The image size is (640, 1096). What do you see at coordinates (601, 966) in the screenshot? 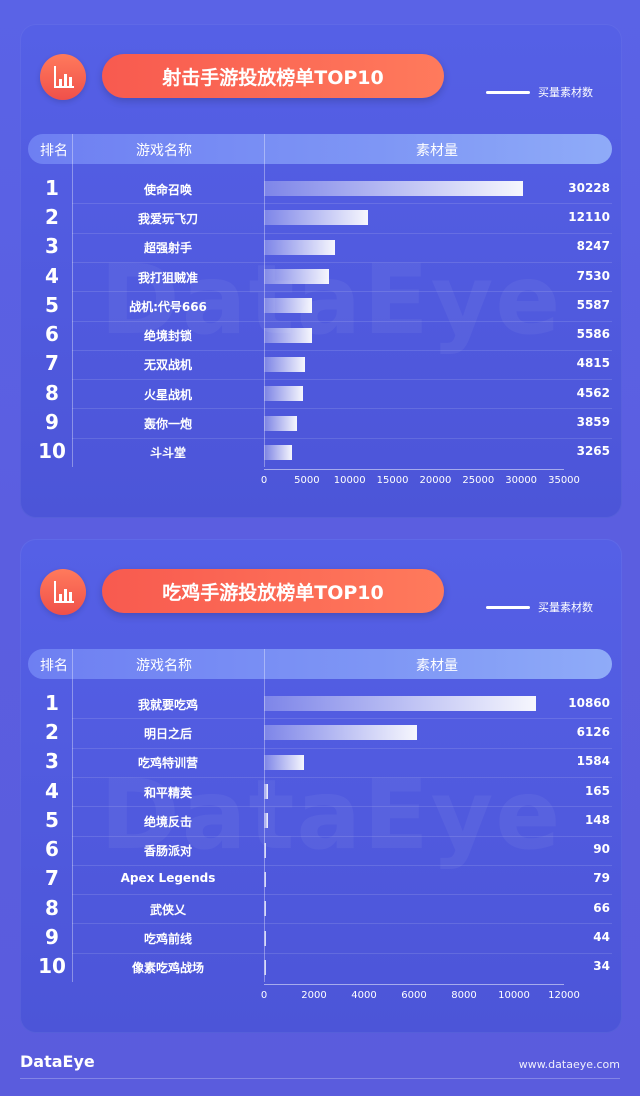
I see `value-label: 34` at bounding box center [601, 966].